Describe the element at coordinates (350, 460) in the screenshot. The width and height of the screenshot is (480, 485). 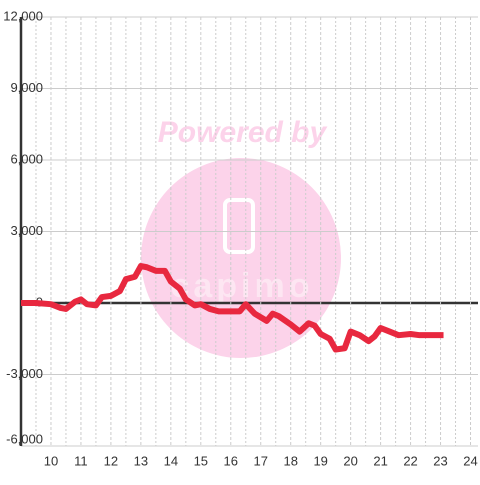
I see `x-tick-label: 20` at that location.